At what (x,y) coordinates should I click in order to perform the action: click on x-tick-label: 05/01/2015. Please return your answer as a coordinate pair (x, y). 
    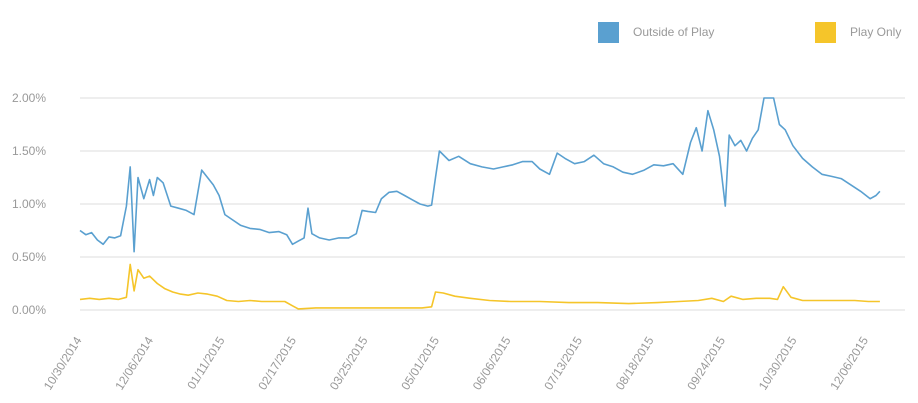
    Looking at the image, I should click on (420, 363).